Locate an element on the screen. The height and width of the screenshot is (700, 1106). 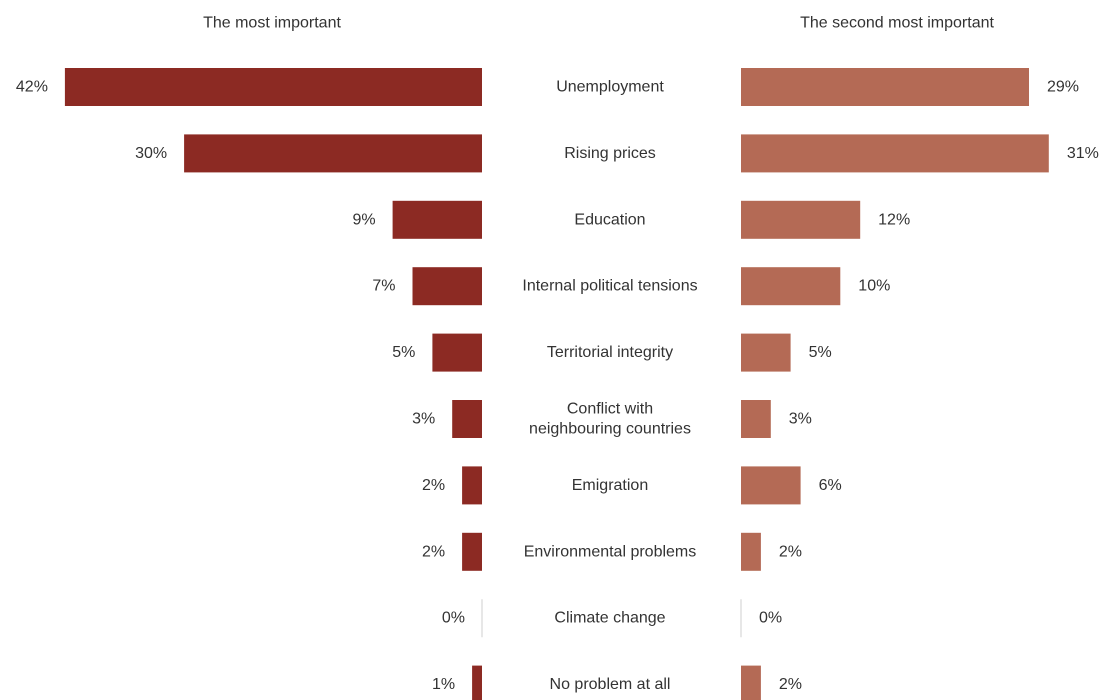
category-label: Conflict with is located at coordinates (610, 409).